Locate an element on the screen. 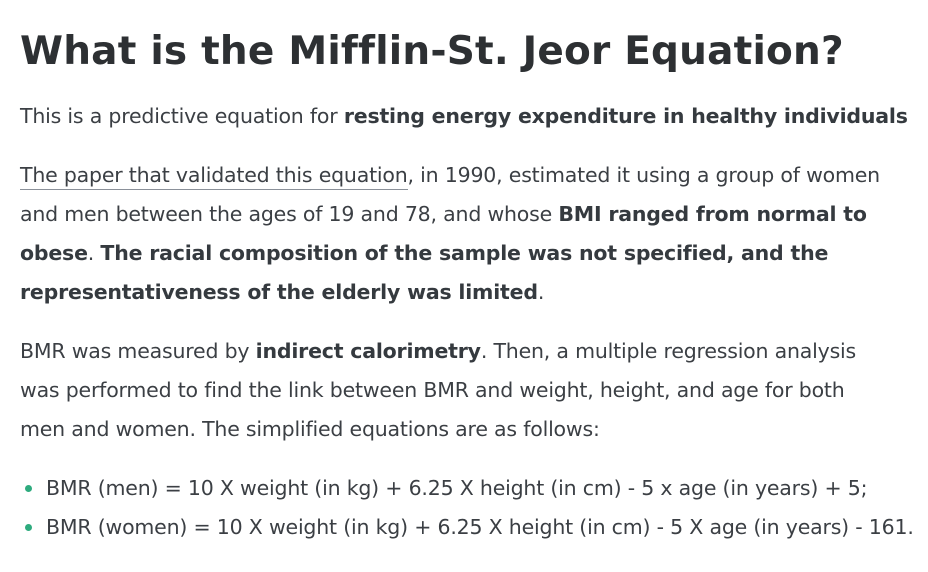  validation-text-4: . is located at coordinates (541, 292).